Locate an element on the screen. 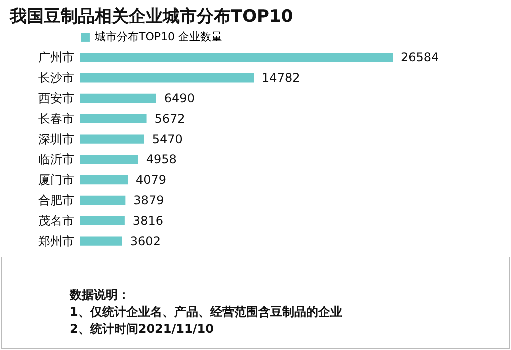 The height and width of the screenshot is (350, 511). chart-title: 我国豆制品相关企业城市分布TOP10 is located at coordinates (151, 17).